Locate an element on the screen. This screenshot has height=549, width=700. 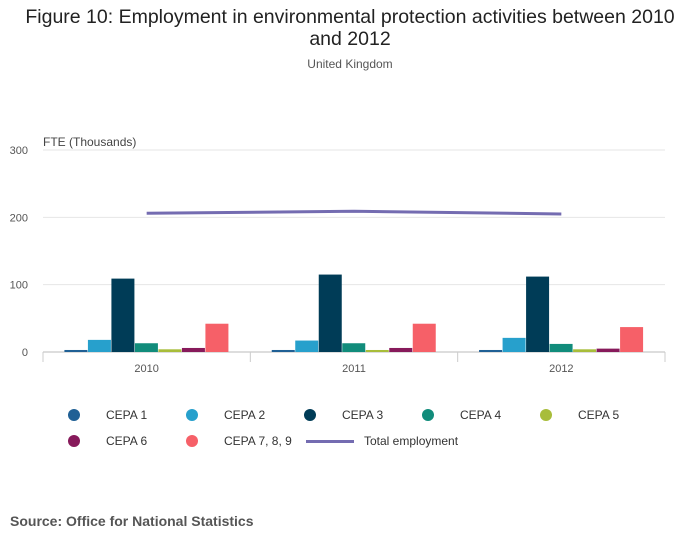
legend-label-cepa-7-8-9: CEPA 7, 8, 9 is located at coordinates (258, 441).